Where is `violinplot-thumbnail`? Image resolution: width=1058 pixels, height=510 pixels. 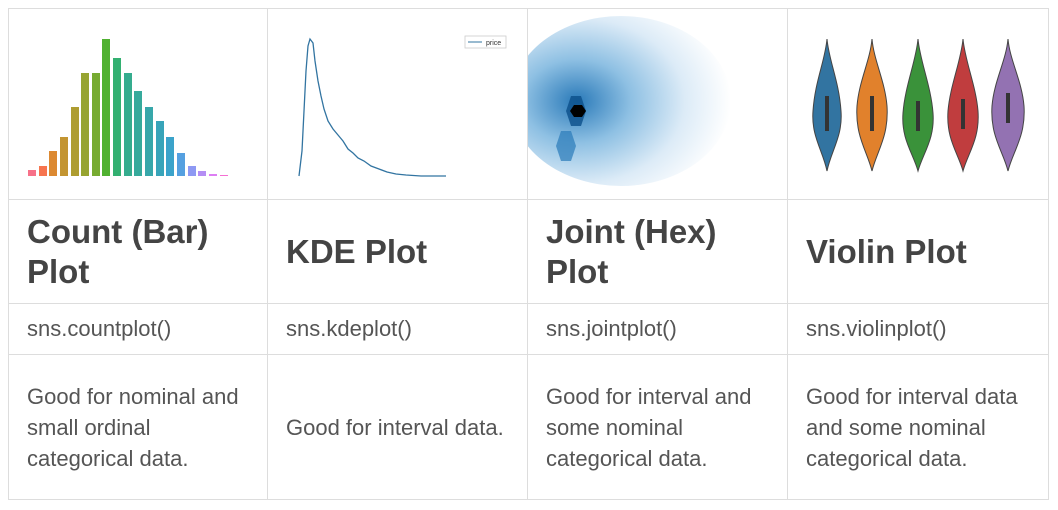 violinplot-thumbnail is located at coordinates (918, 105).